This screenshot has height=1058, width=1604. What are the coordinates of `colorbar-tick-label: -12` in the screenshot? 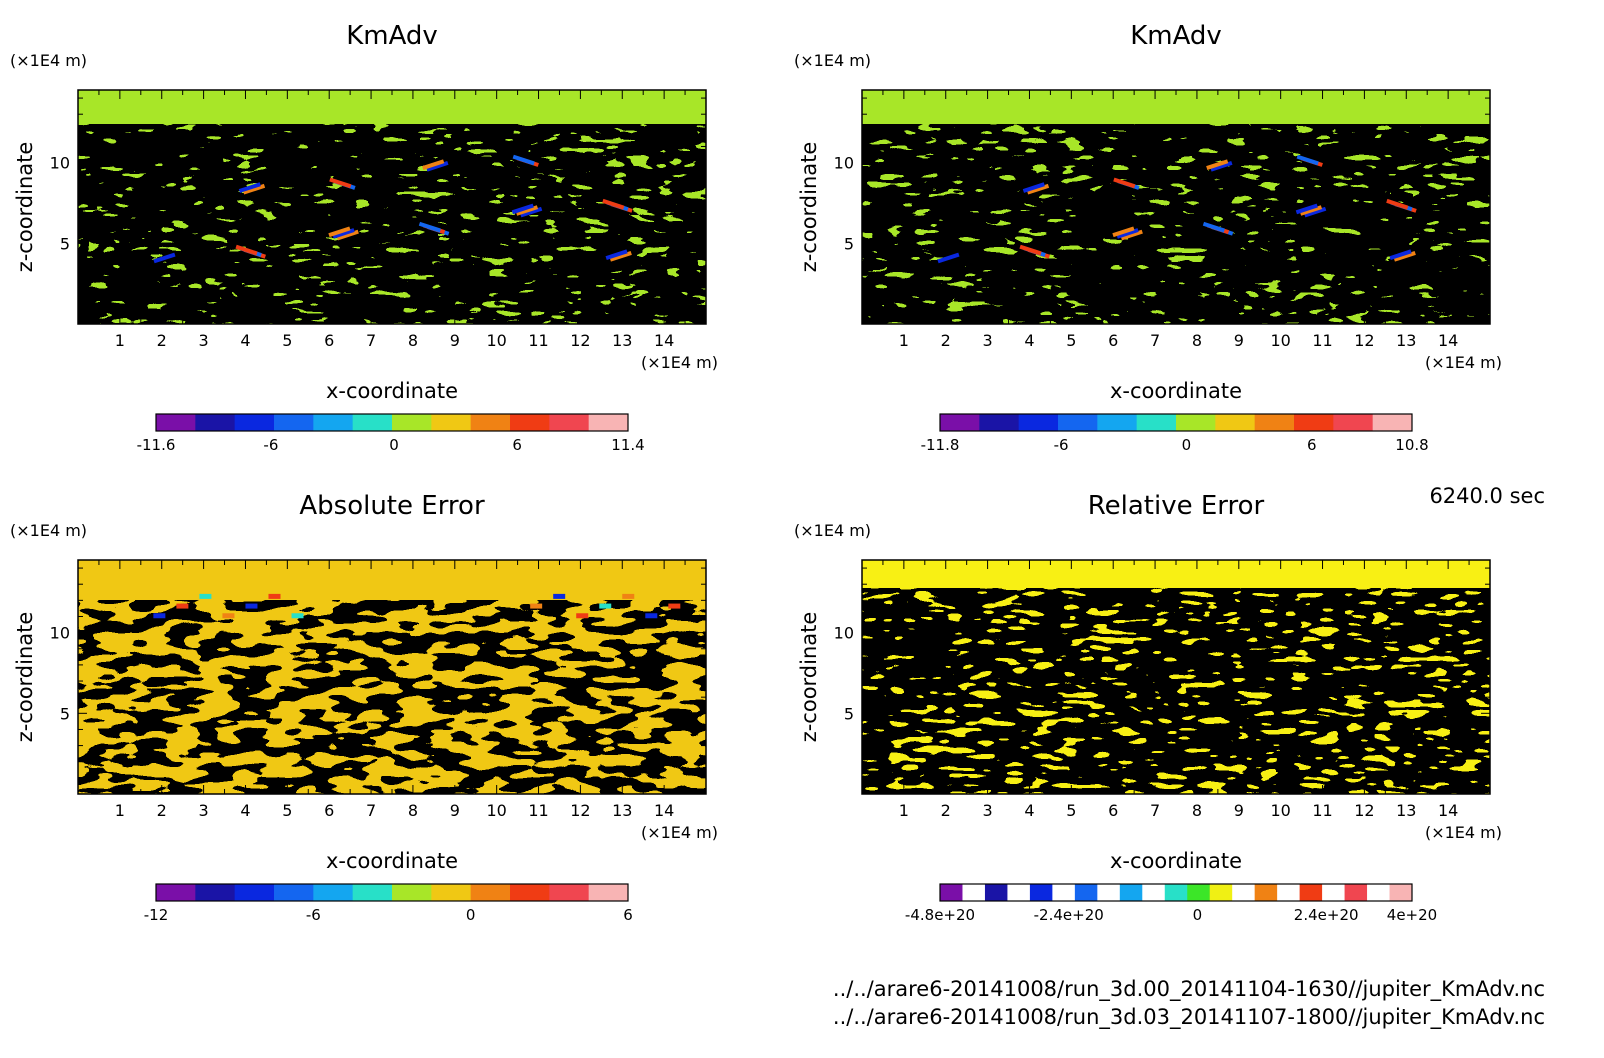 It's located at (156, 915).